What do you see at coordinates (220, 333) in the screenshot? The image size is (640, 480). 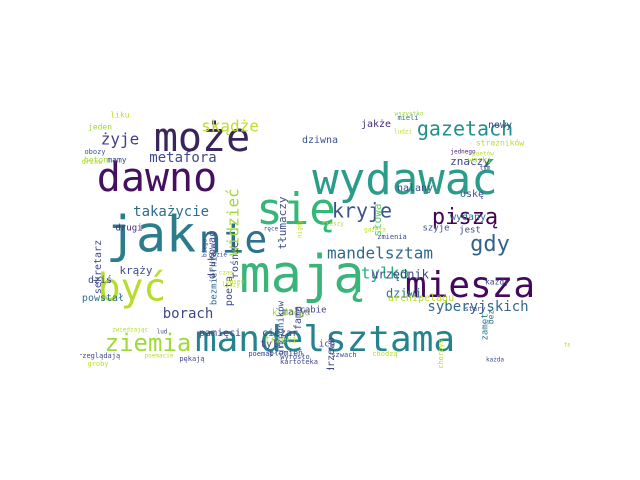 I see `cloud-word: pamięci` at bounding box center [220, 333].